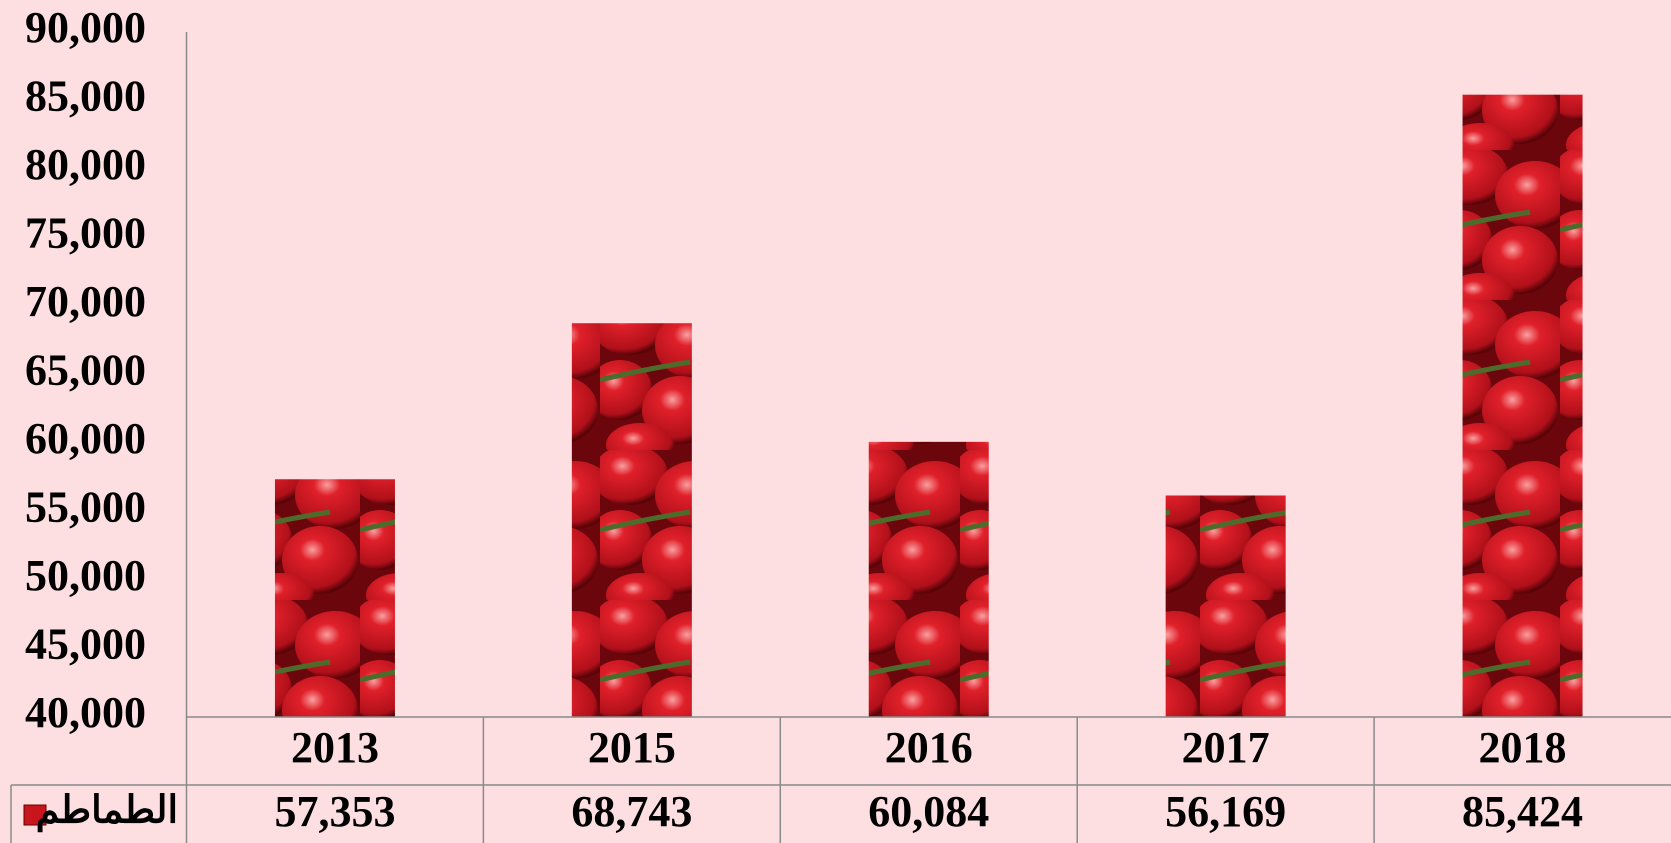 This screenshot has height=843, width=1671. I want to click on legend-key, so click(35, 815).